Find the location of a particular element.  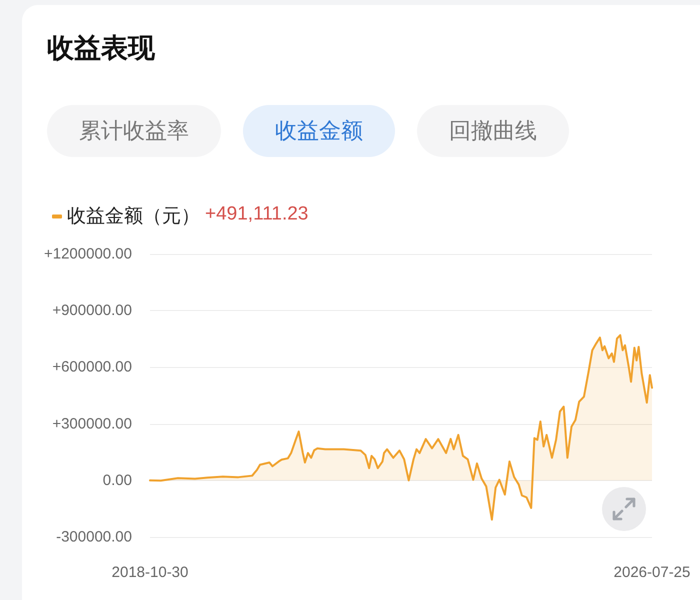

x-tick-label: 2018-10-30 is located at coordinates (150, 572).